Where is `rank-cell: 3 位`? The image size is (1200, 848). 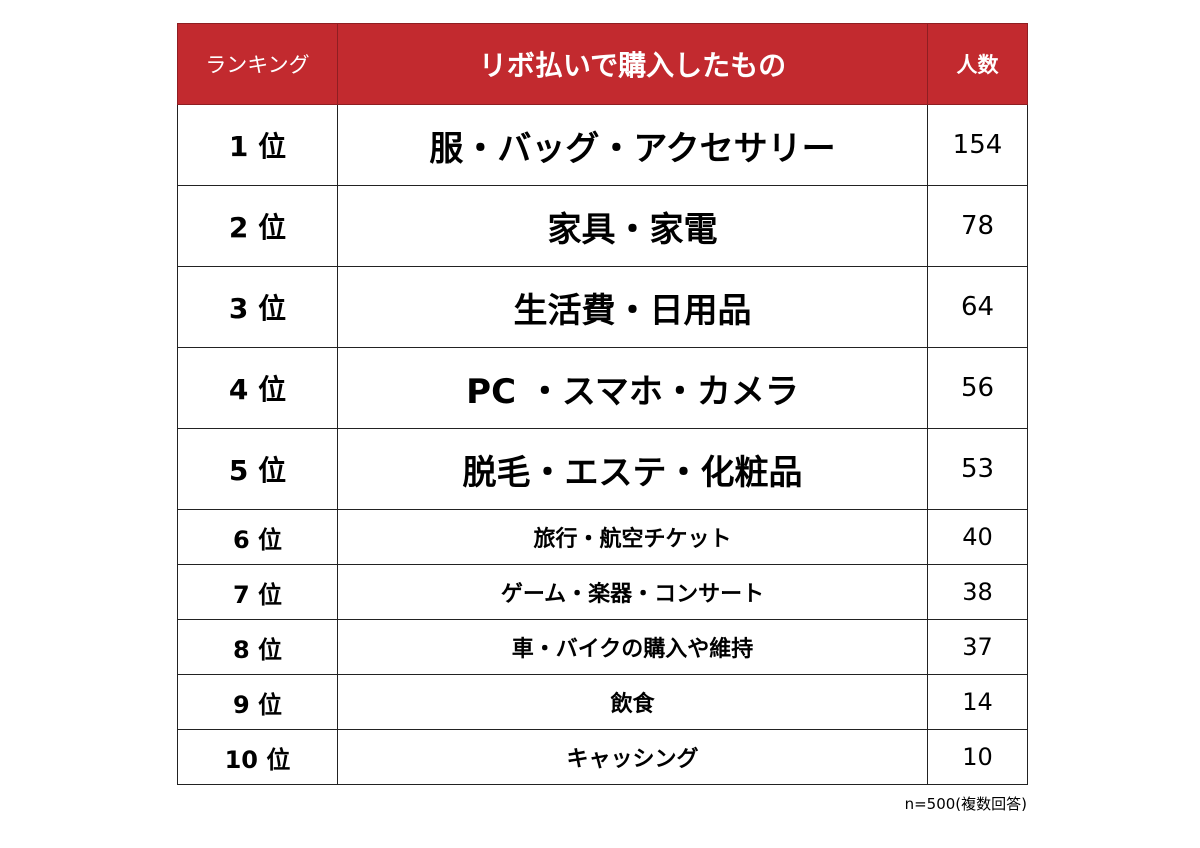 rank-cell: 3 位 is located at coordinates (257, 307).